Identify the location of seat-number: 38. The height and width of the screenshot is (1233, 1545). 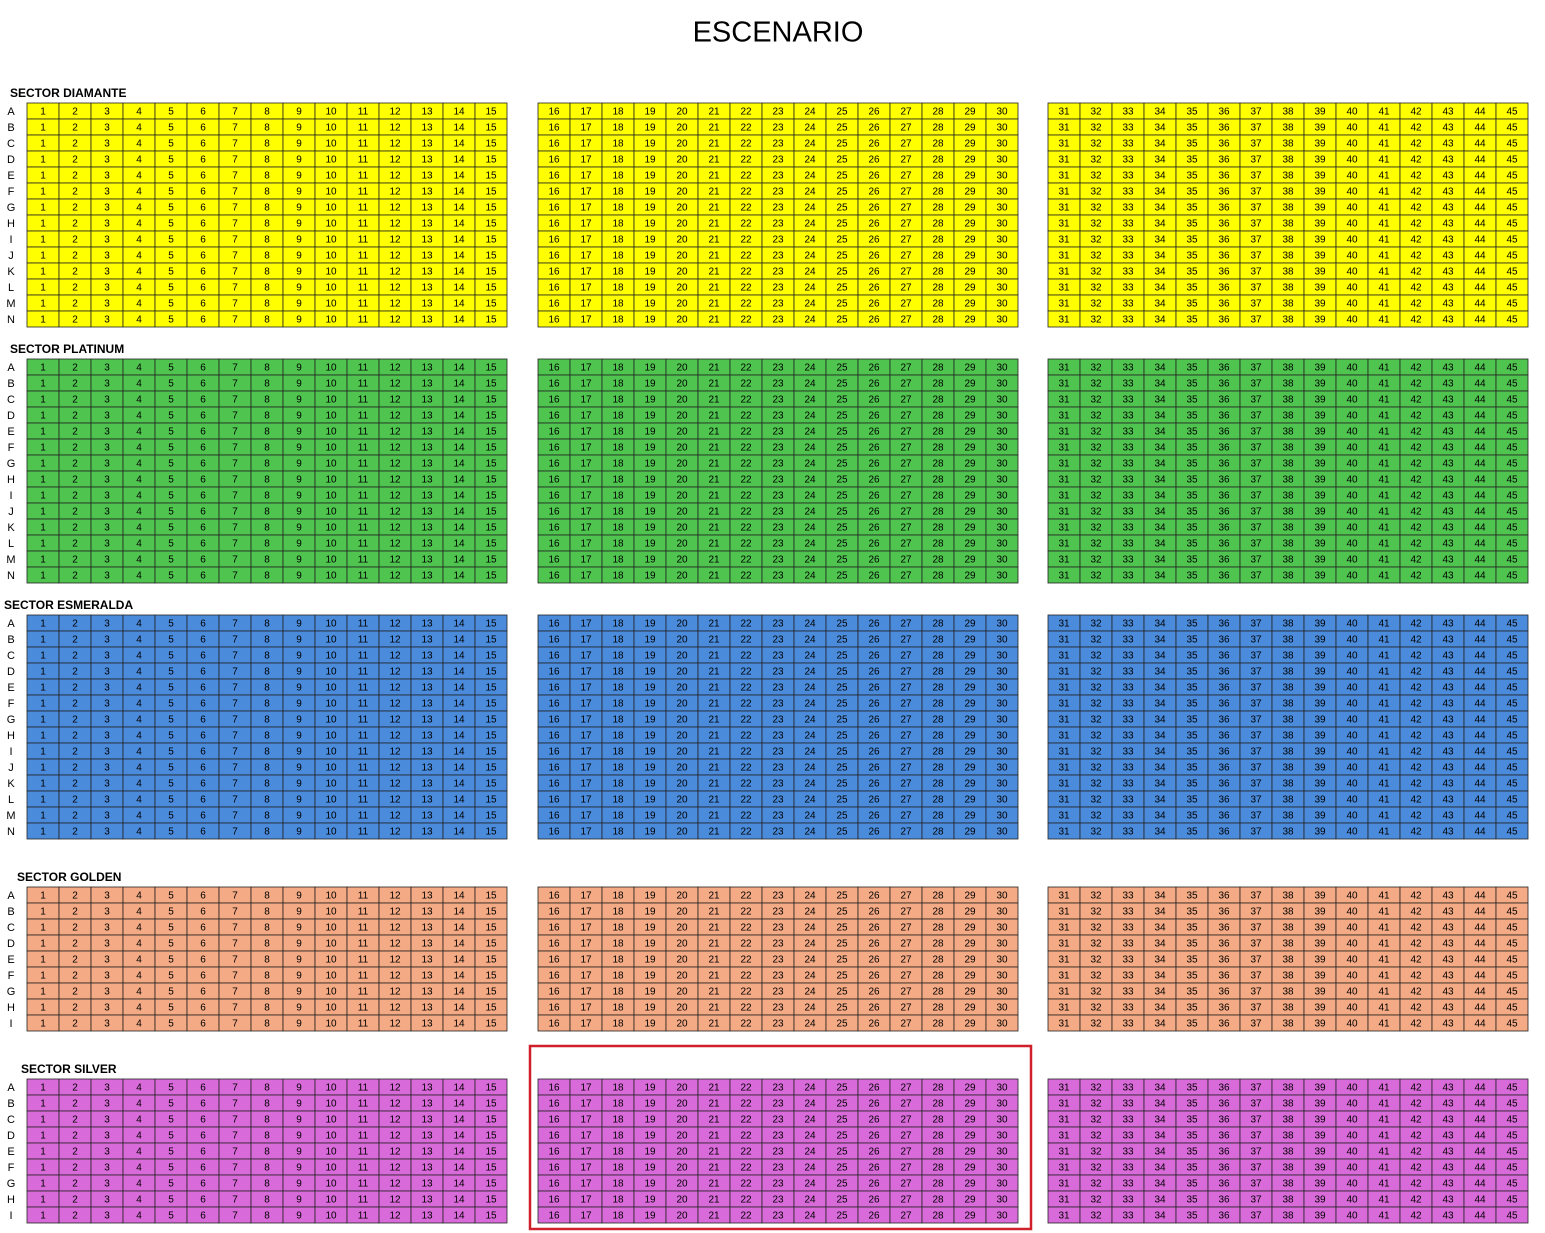
(1288, 1088).